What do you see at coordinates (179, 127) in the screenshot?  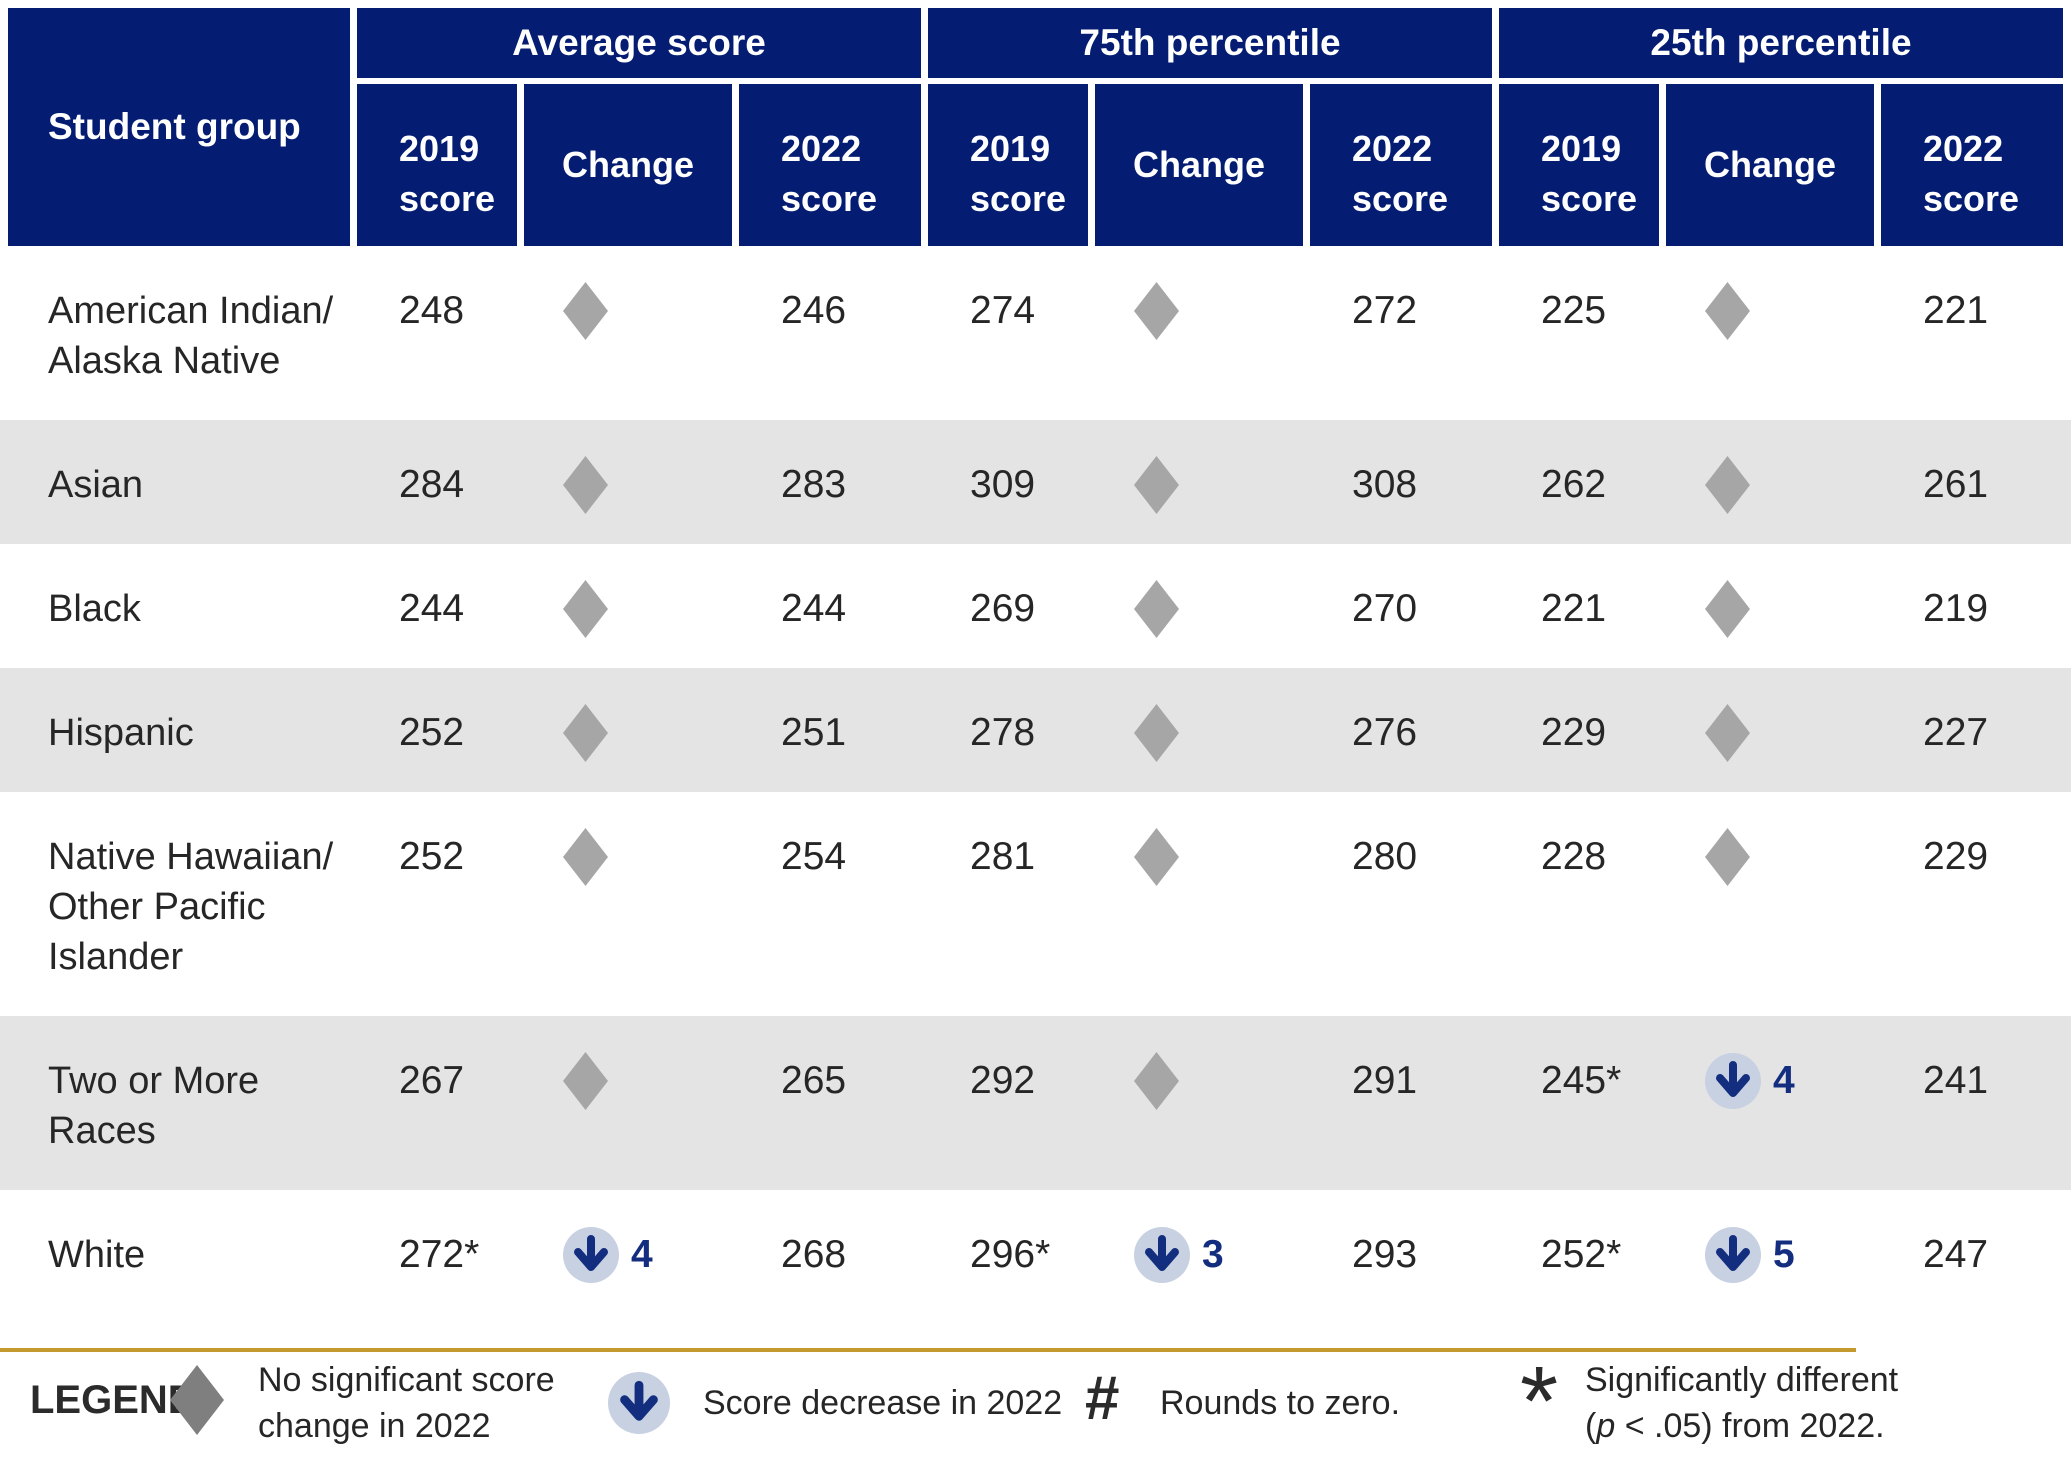 I see `row-header-cell: Student group` at bounding box center [179, 127].